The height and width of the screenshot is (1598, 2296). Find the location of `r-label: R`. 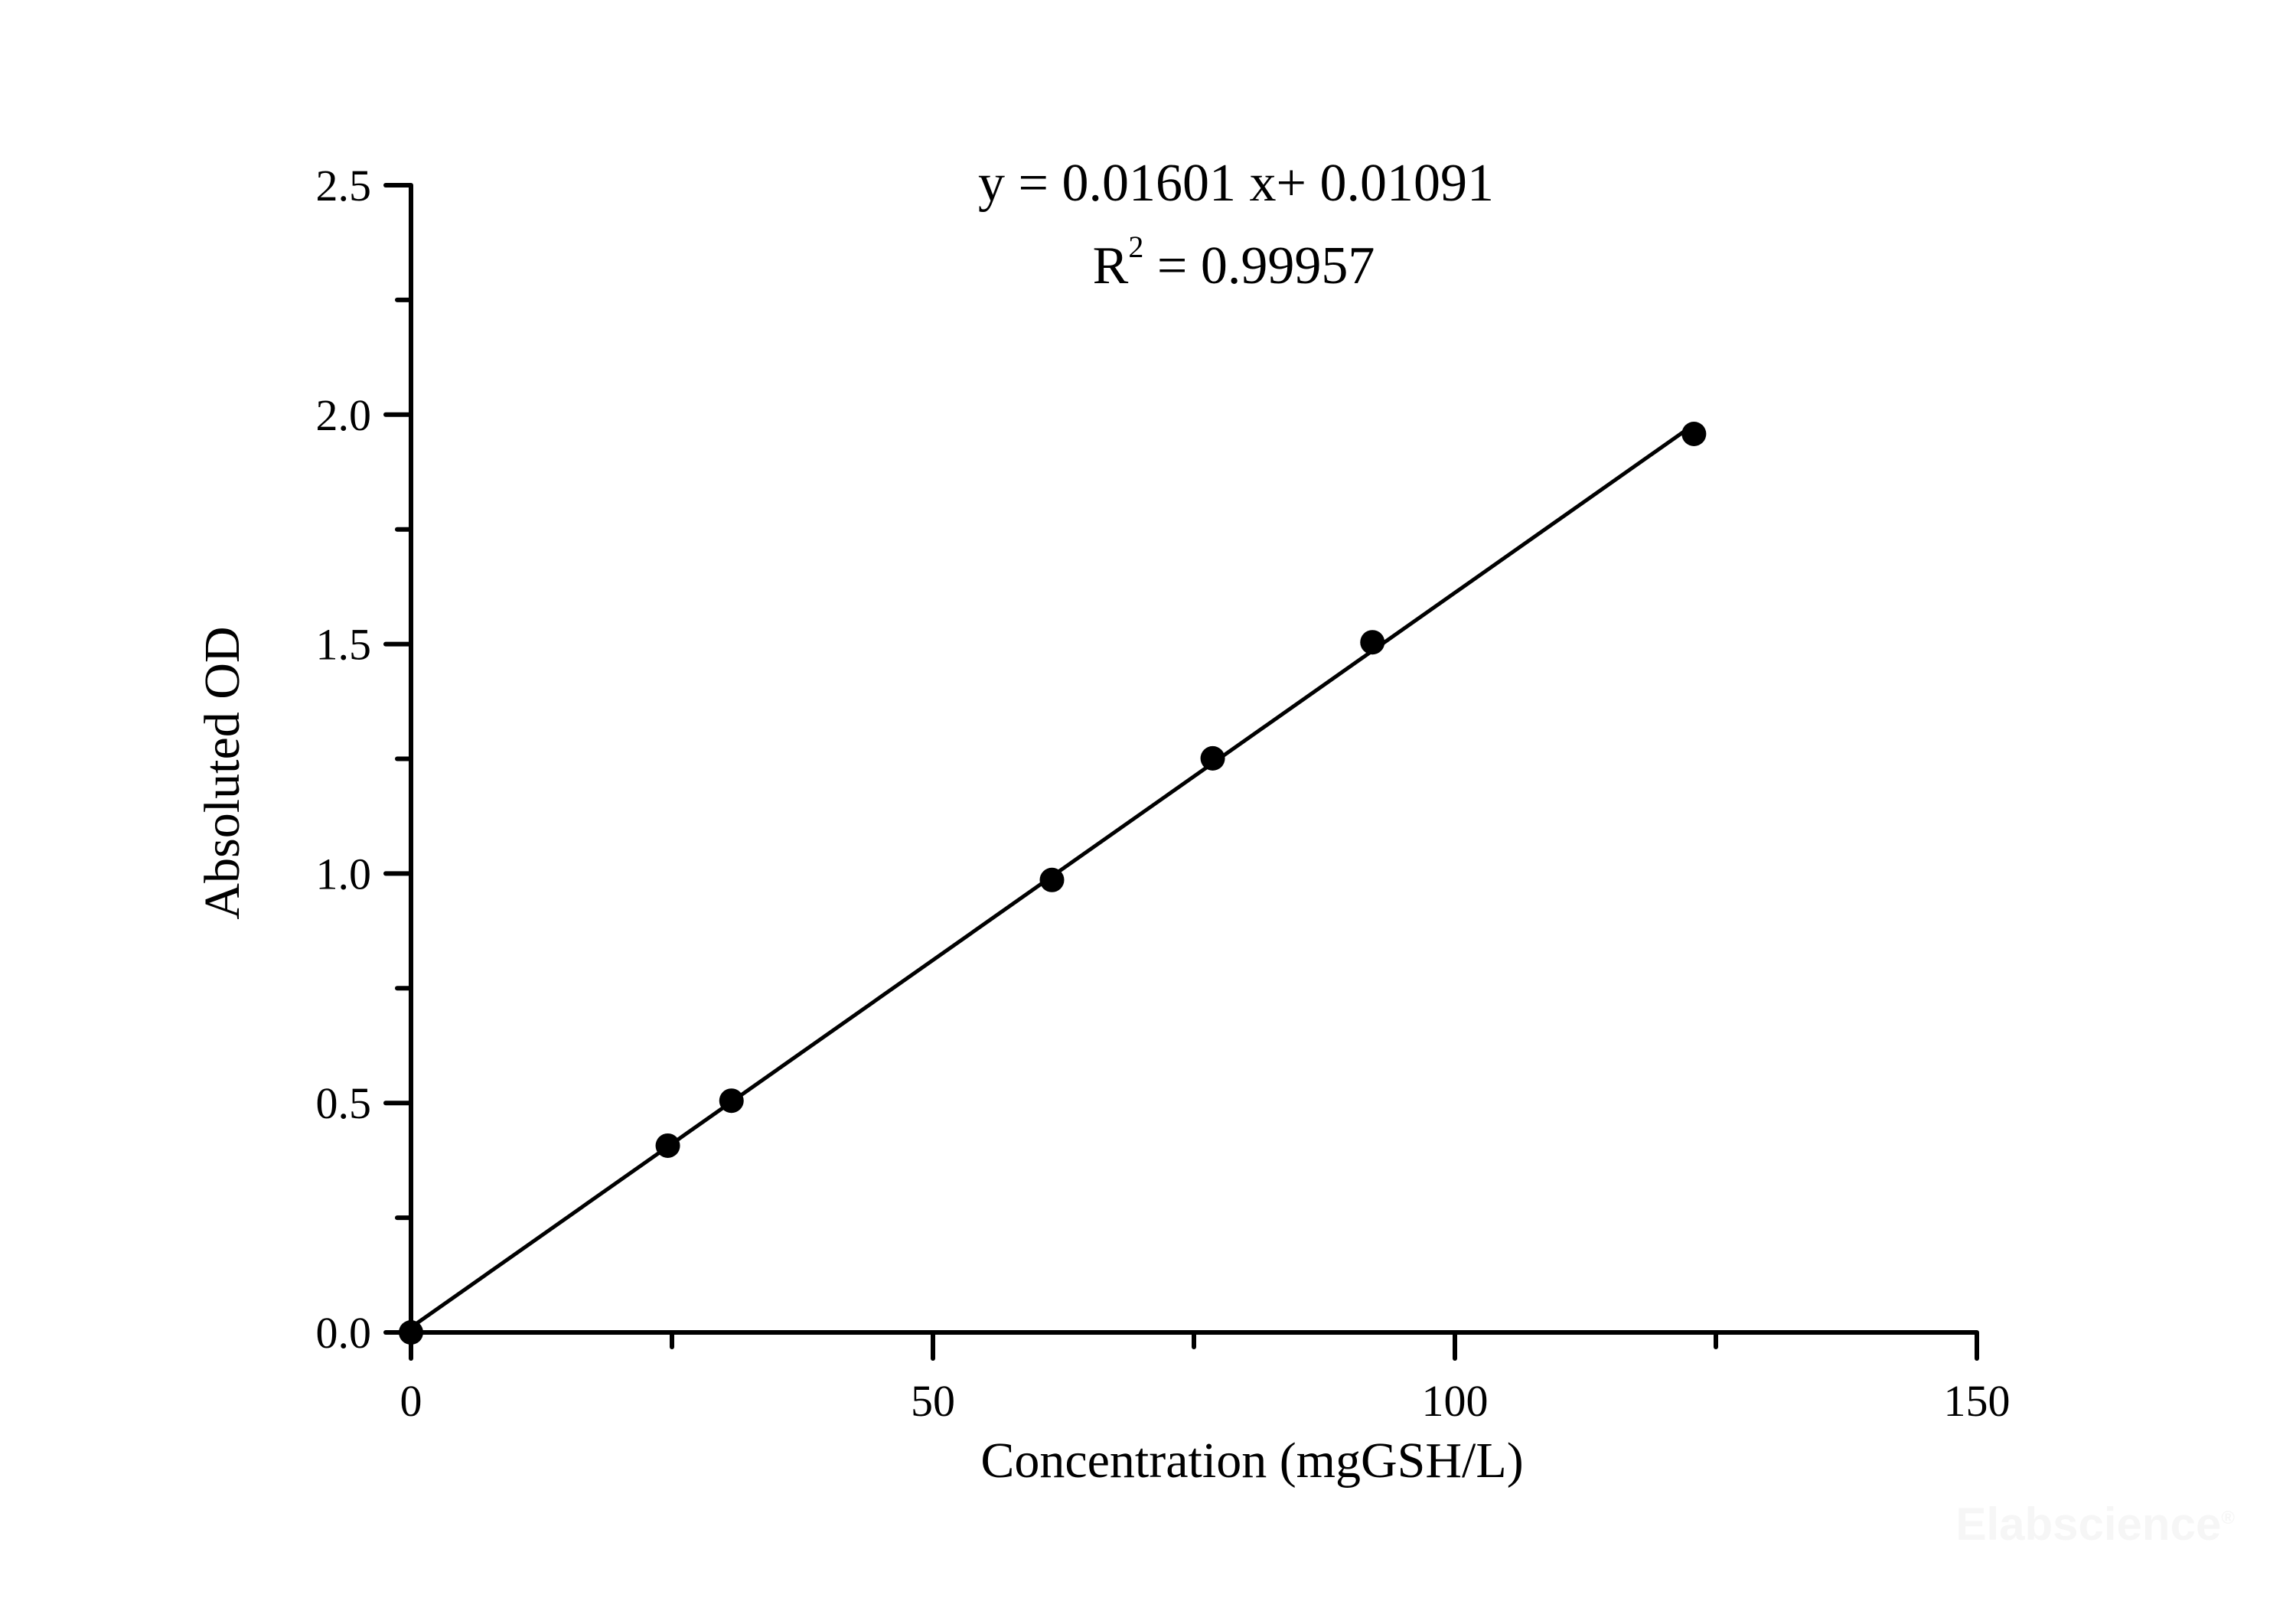

r-label: R is located at coordinates (1111, 266).